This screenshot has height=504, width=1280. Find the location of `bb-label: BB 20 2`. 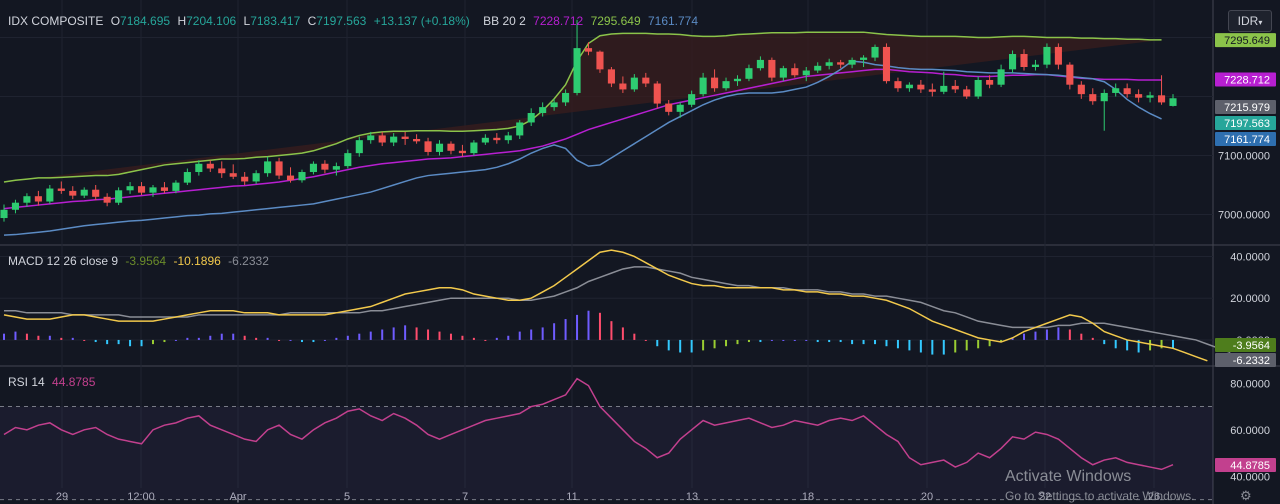

bb-label: BB 20 2 is located at coordinates (504, 21).